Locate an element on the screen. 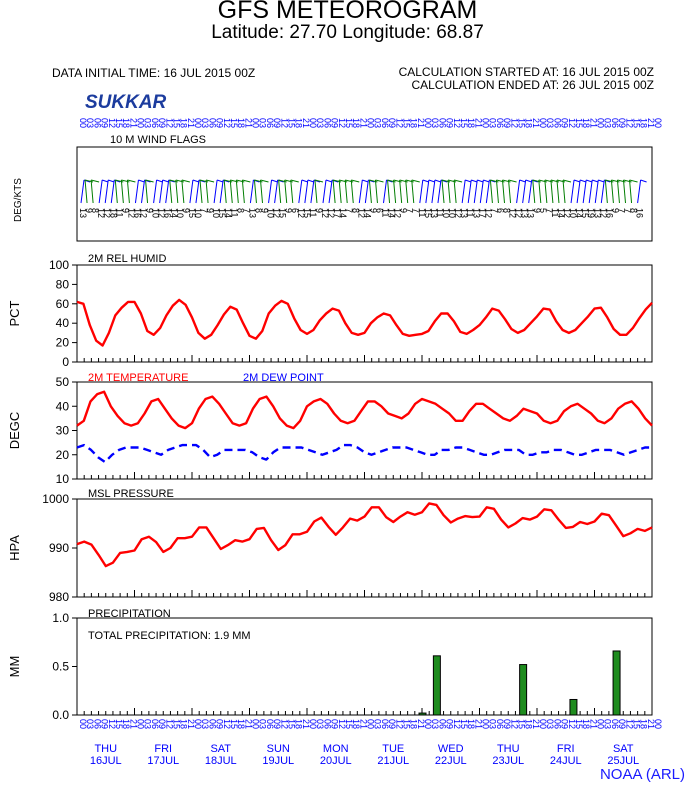 The width and height of the screenshot is (695, 787). temperature-ylabel: DEGC is located at coordinates (14, 431).